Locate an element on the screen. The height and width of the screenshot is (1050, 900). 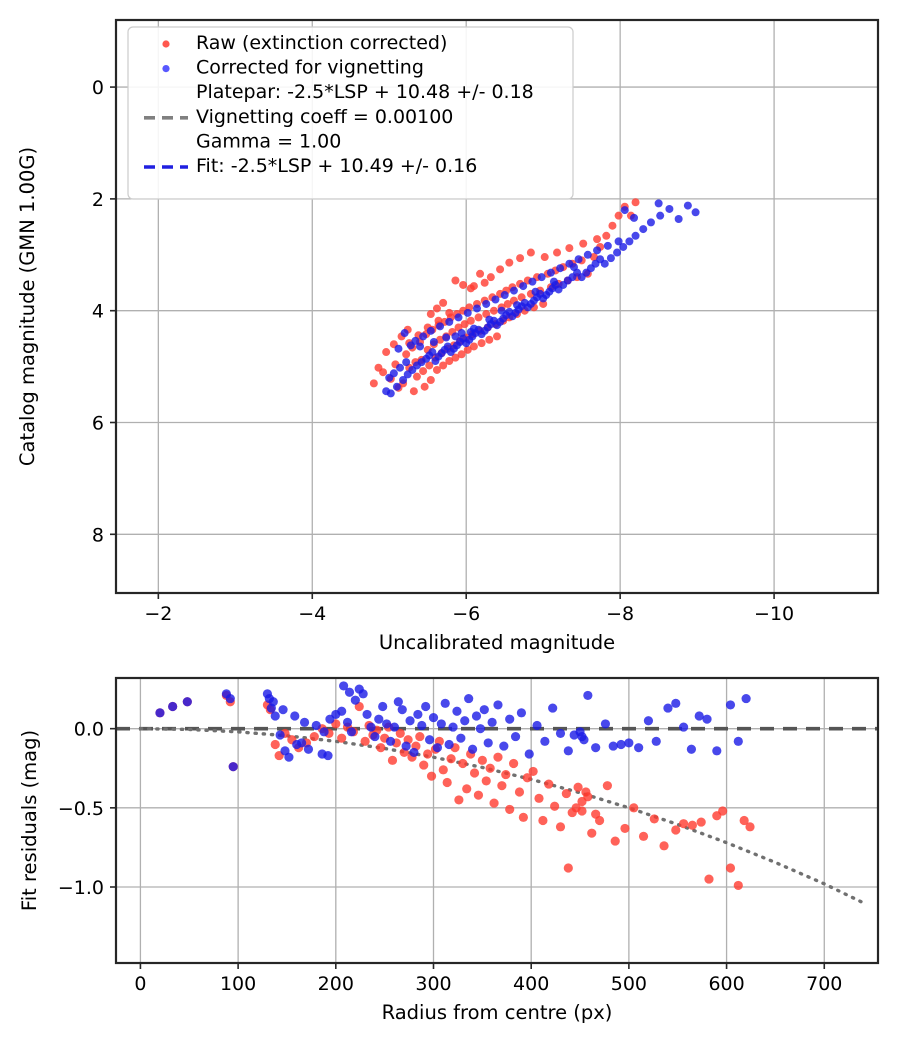
x-axis-label: Uncalibrated magnitude is located at coordinates (497, 642).